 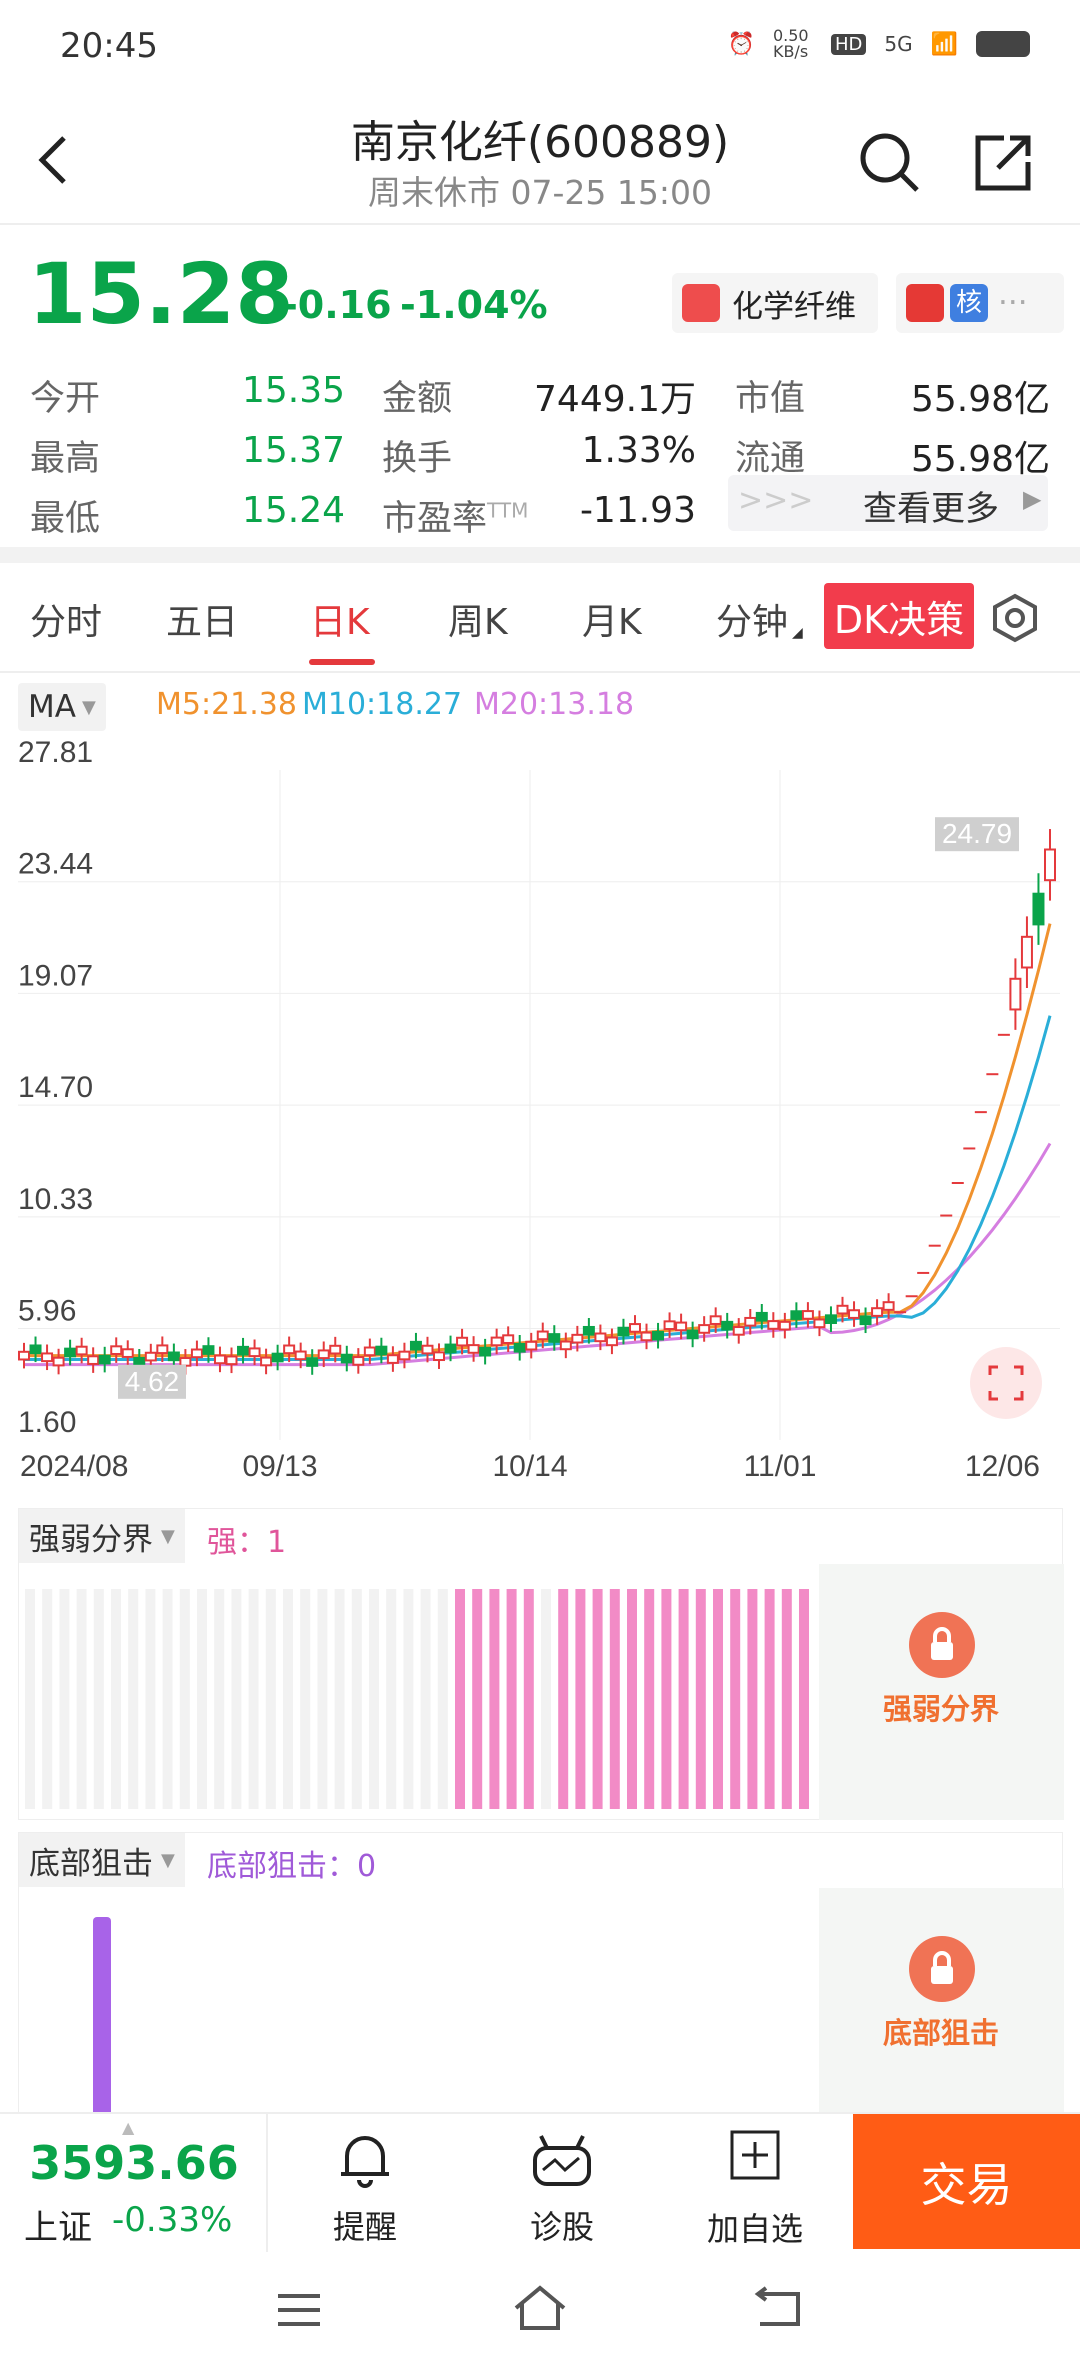 I want to click on high-label-bg, so click(x=977, y=834).